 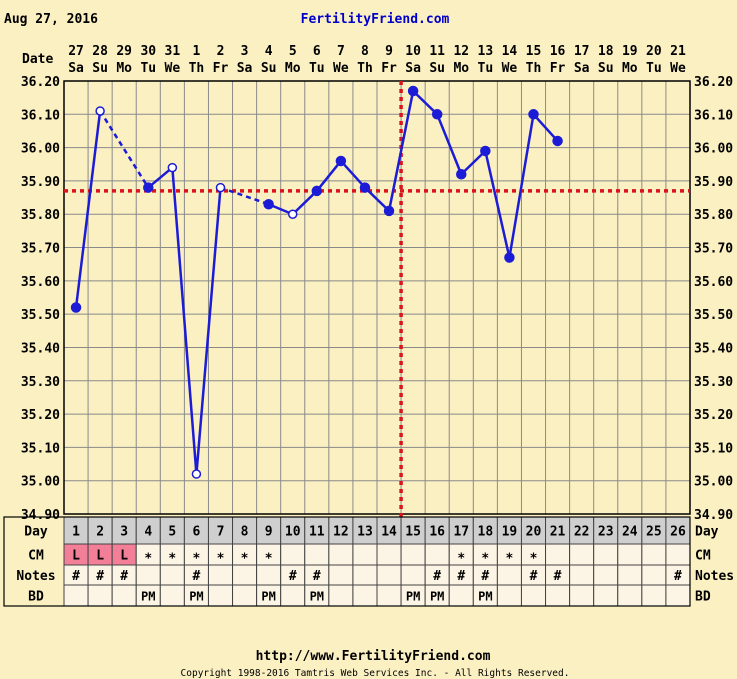 I want to click on y-tick-right: 35.50, so click(x=713, y=315).